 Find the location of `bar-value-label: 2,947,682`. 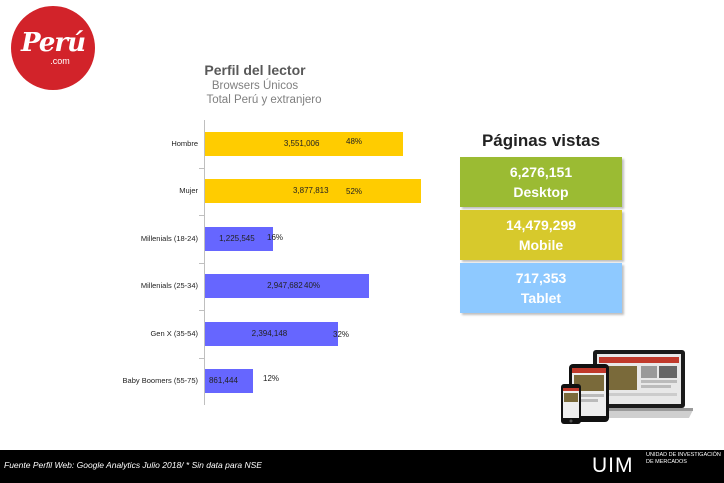

bar-value-label: 2,947,682 is located at coordinates (285, 286).